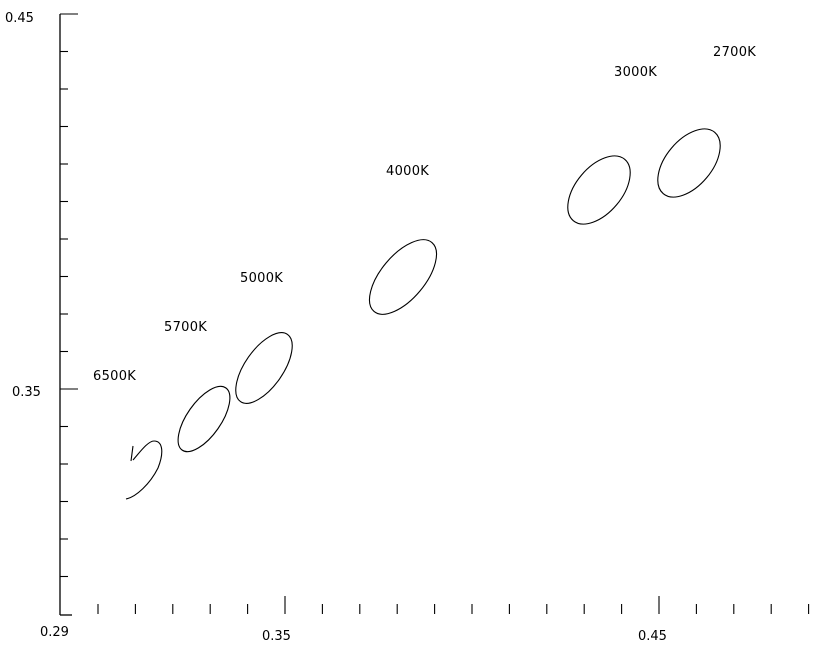 The height and width of the screenshot is (651, 838). I want to click on cct-3000k: 3000K, so click(612, 145).